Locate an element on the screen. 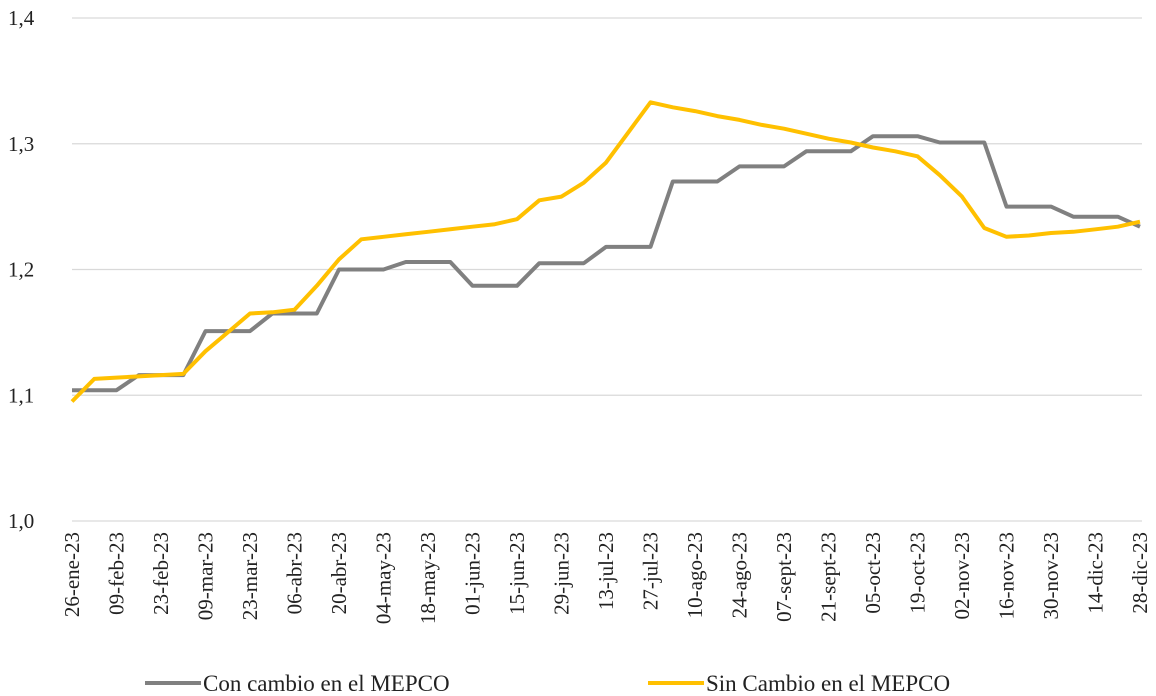  legend-label: Con cambio en el MEPCO is located at coordinates (326, 683).